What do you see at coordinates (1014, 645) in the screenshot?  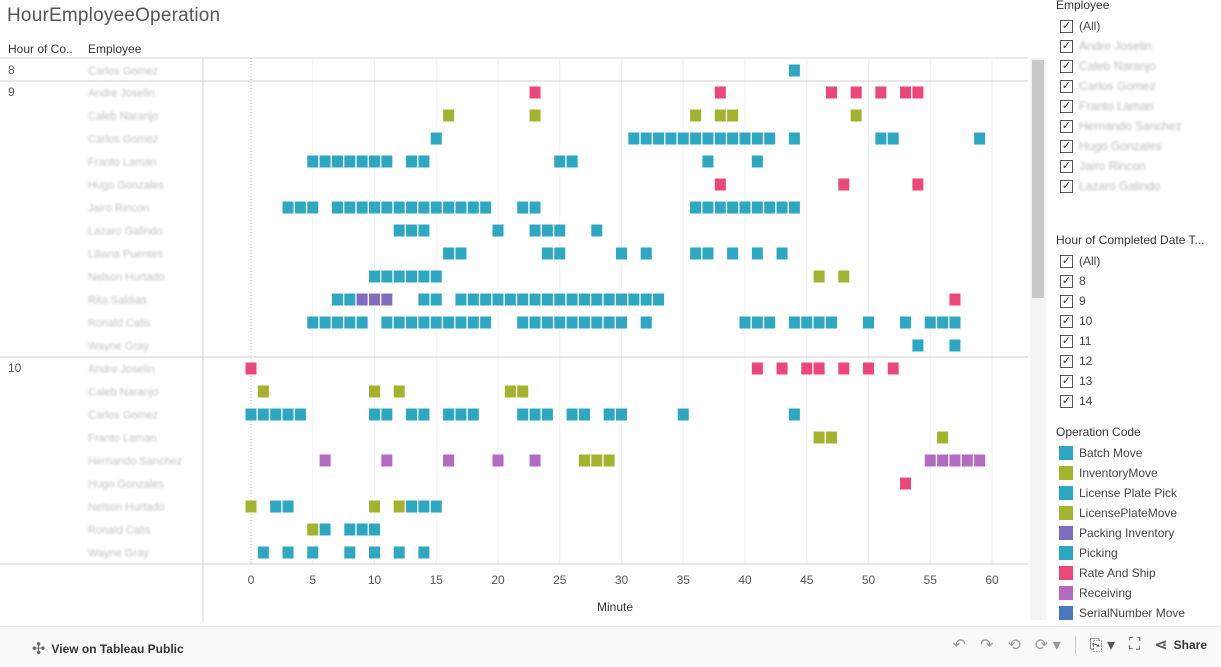 I see `revert-icon: ⟲` at bounding box center [1014, 645].